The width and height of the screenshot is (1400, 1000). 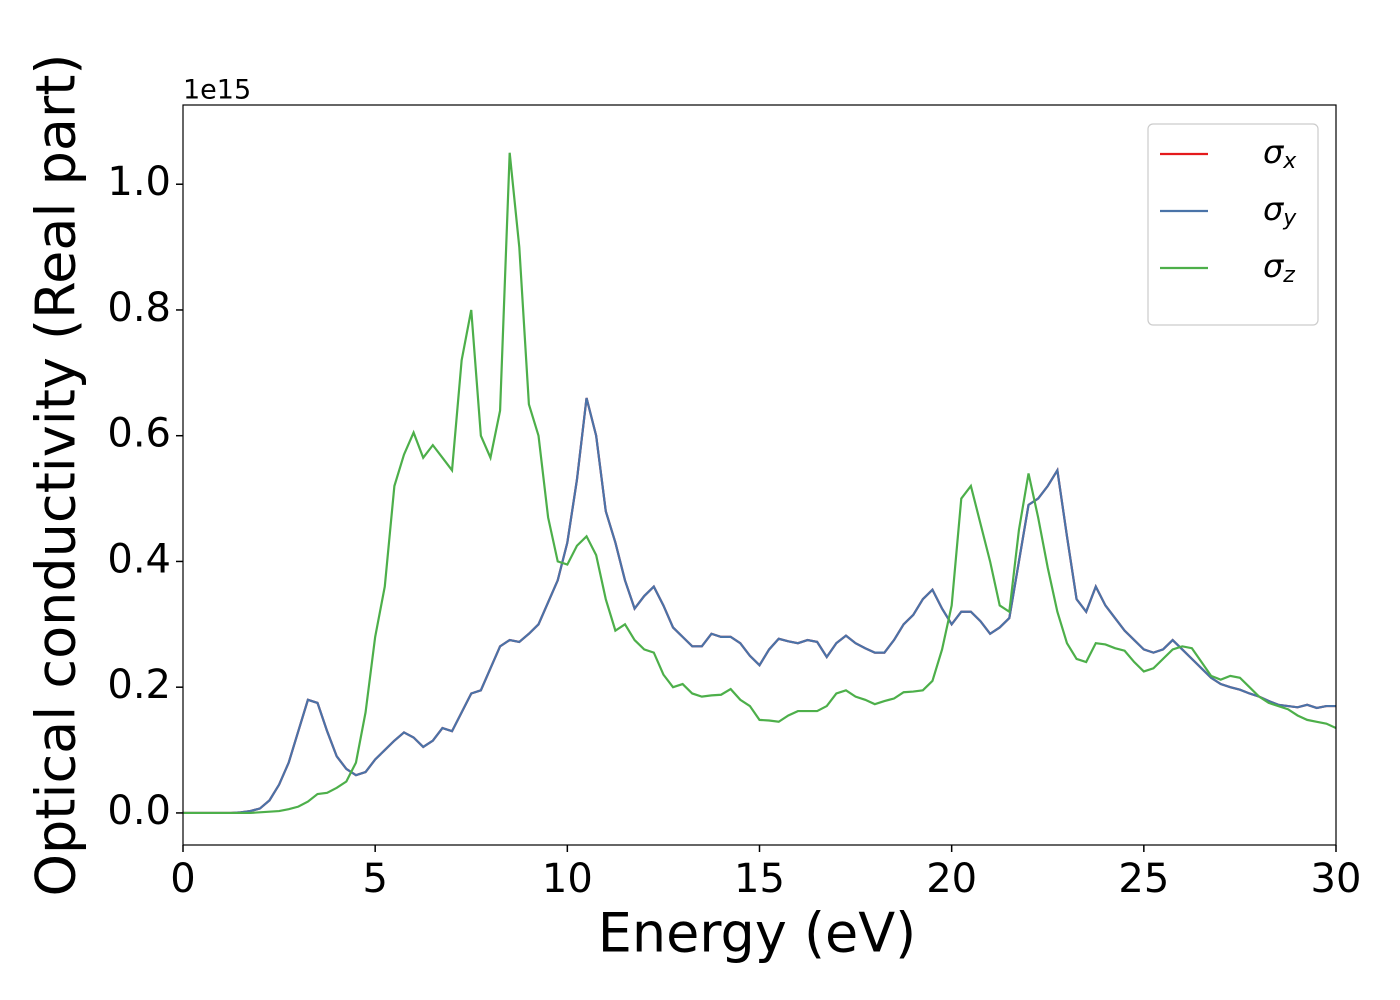 What do you see at coordinates (139, 434) in the screenshot?
I see `y-tick-label: 0.6` at bounding box center [139, 434].